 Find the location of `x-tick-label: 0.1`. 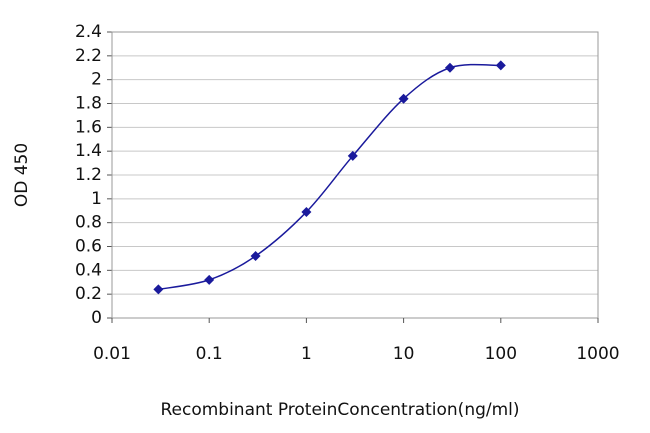

x-tick-label: 0.1 is located at coordinates (209, 354).